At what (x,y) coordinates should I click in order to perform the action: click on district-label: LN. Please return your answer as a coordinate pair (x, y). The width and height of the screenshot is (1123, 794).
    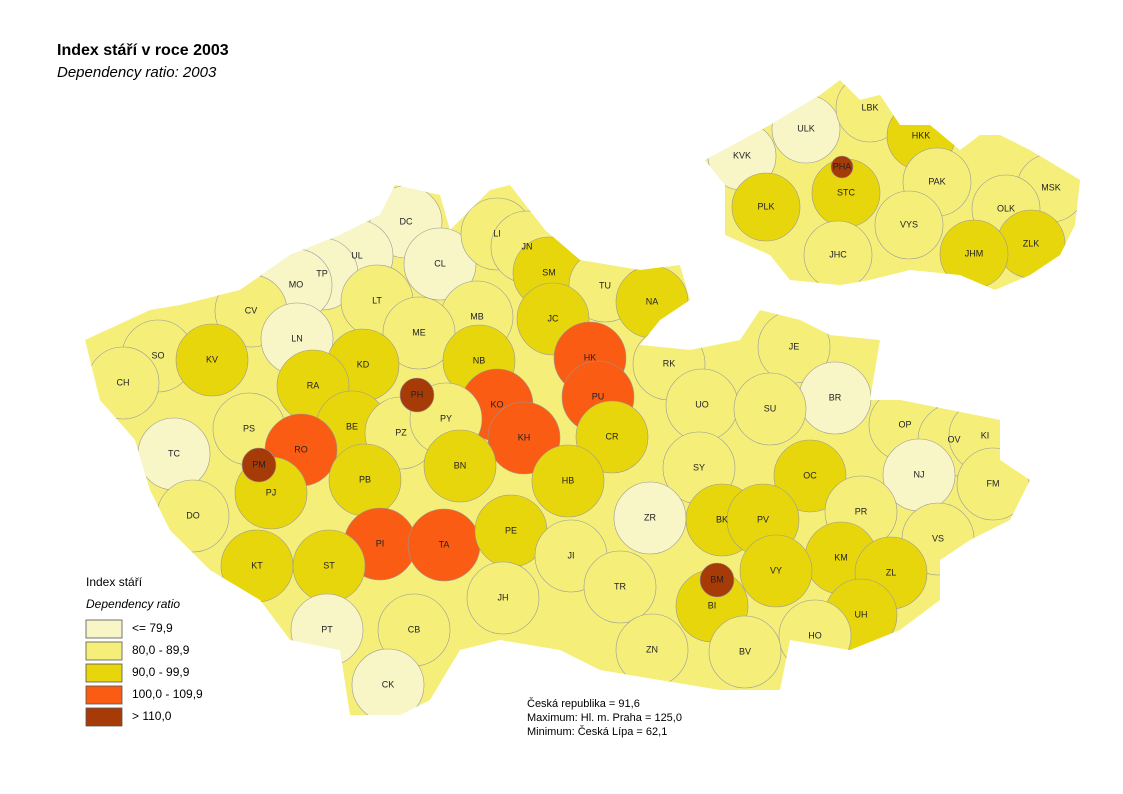
    Looking at the image, I should click on (297, 338).